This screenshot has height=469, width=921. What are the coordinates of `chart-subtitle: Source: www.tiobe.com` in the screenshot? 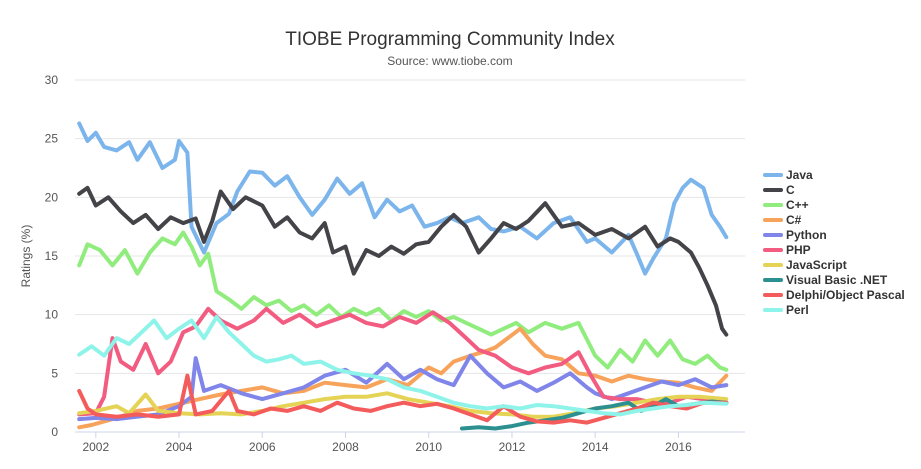 It's located at (449, 61).